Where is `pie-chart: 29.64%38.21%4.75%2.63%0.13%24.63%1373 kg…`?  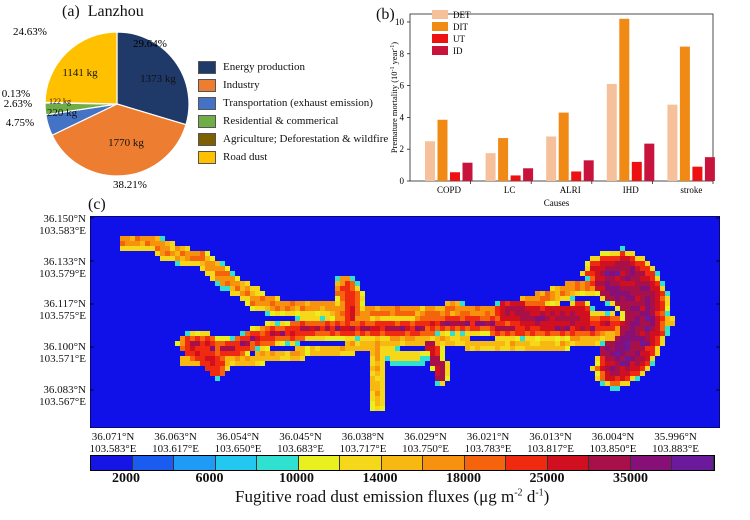 pie-chart: 29.64%38.21%4.75%2.63%0.13%24.63%1373 kg… is located at coordinates (96, 108).